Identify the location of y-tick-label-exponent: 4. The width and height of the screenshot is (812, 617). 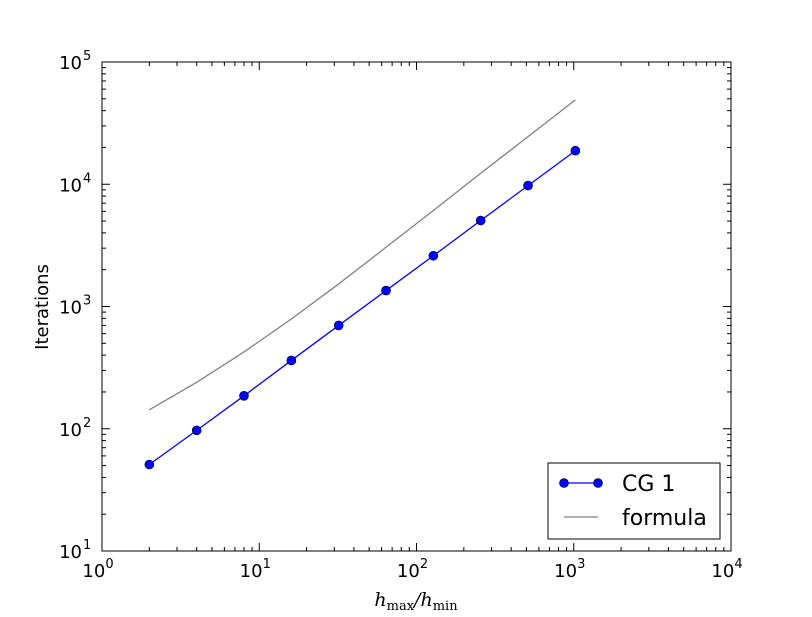
(87, 178).